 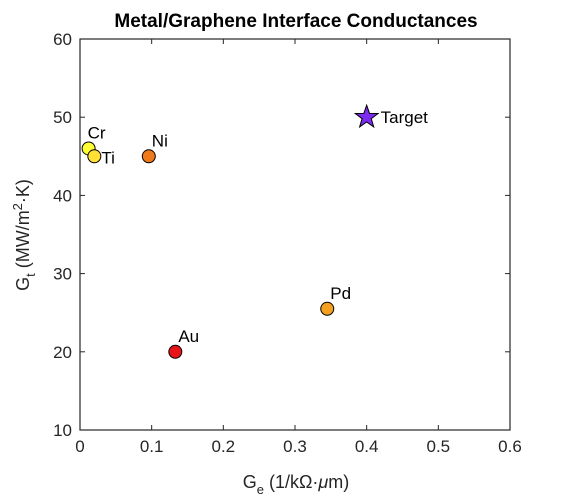 I want to click on point-au-marker, so click(x=175, y=351).